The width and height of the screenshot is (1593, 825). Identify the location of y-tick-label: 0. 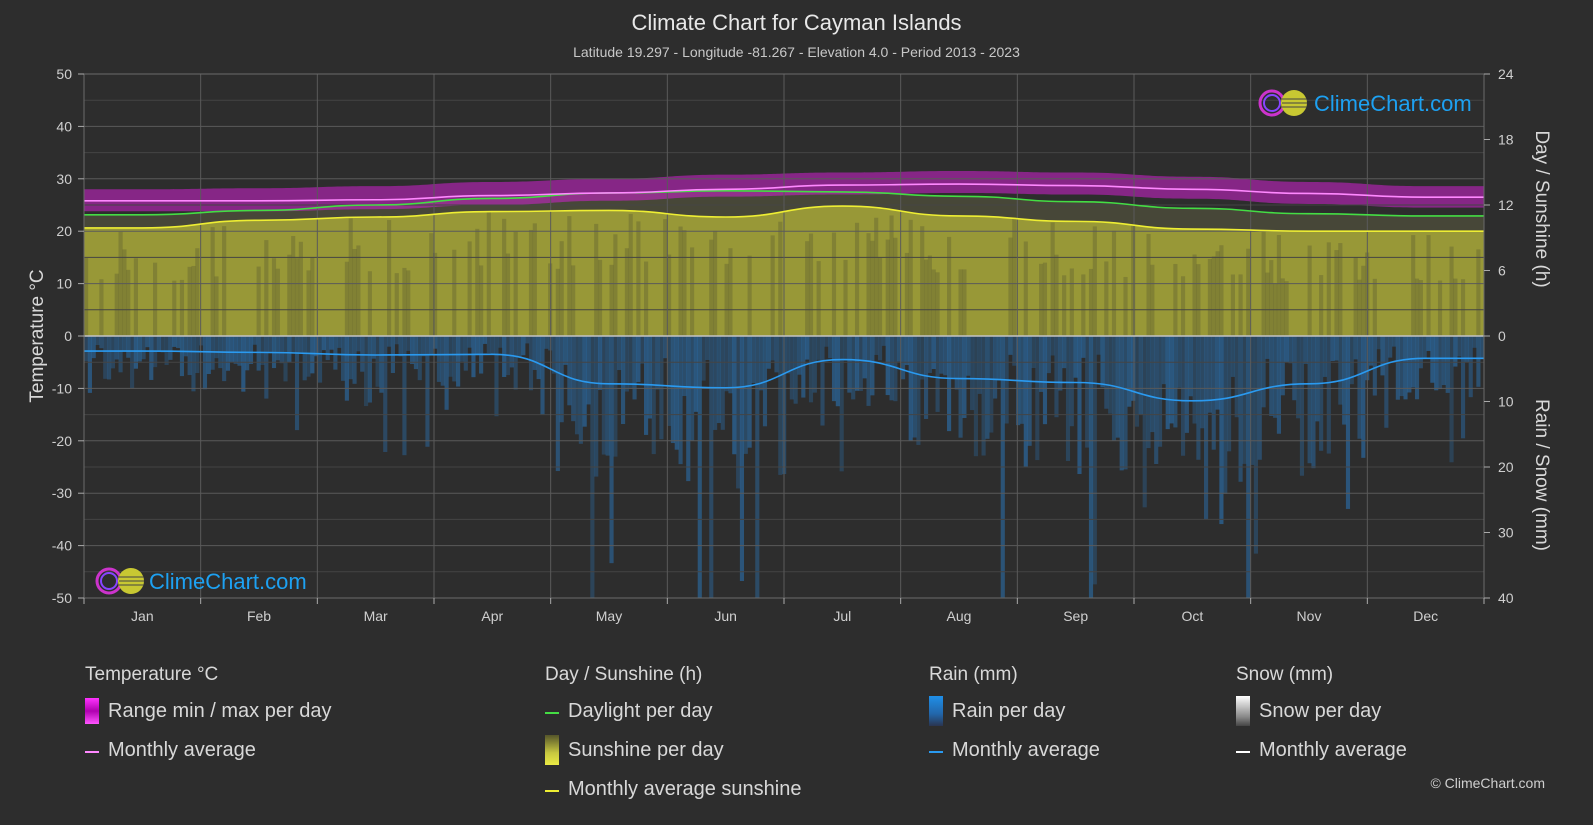
(68, 336).